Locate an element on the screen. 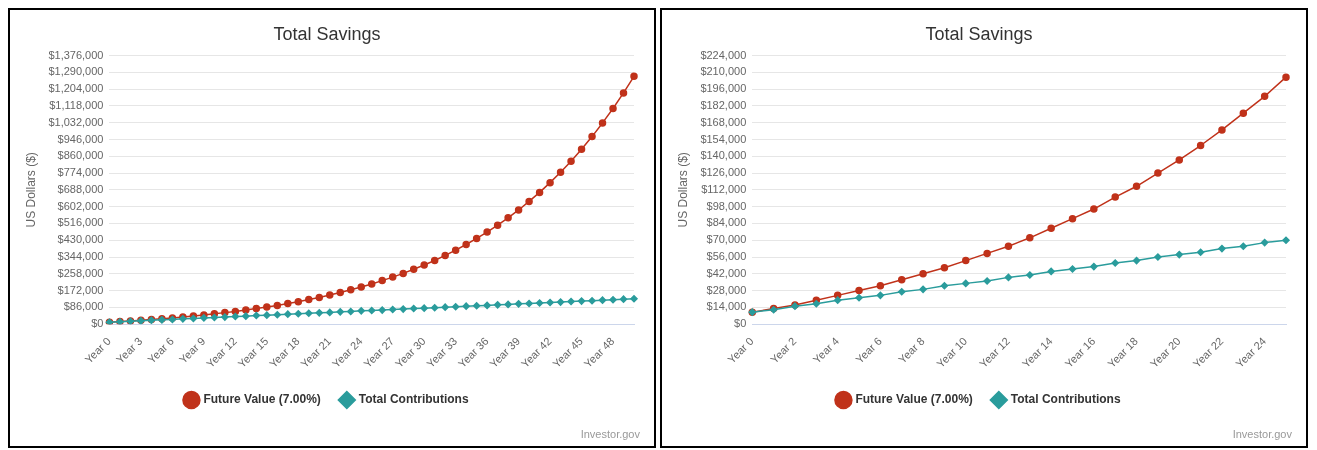 This screenshot has height=450, width=1317. y-tick-label: $84,000 is located at coordinates (726, 222).